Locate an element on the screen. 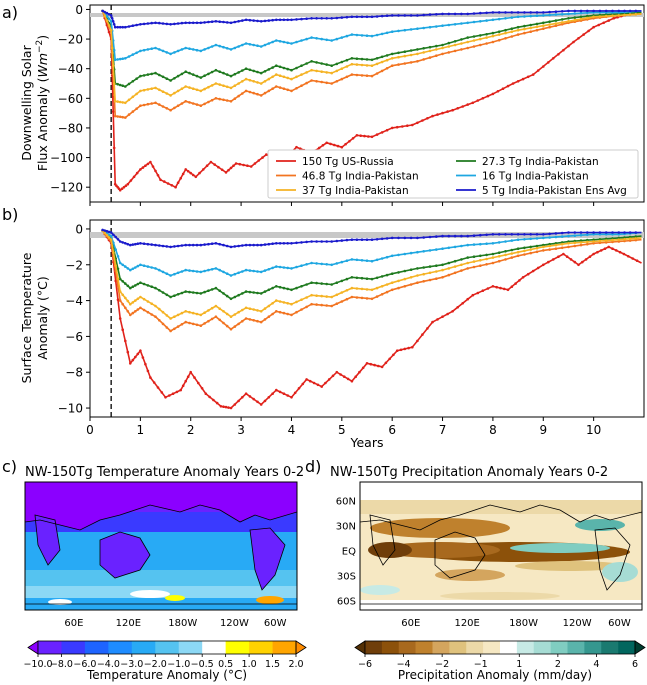 This screenshot has height=685, width=647. lat-label: EQ is located at coordinates (349, 552).